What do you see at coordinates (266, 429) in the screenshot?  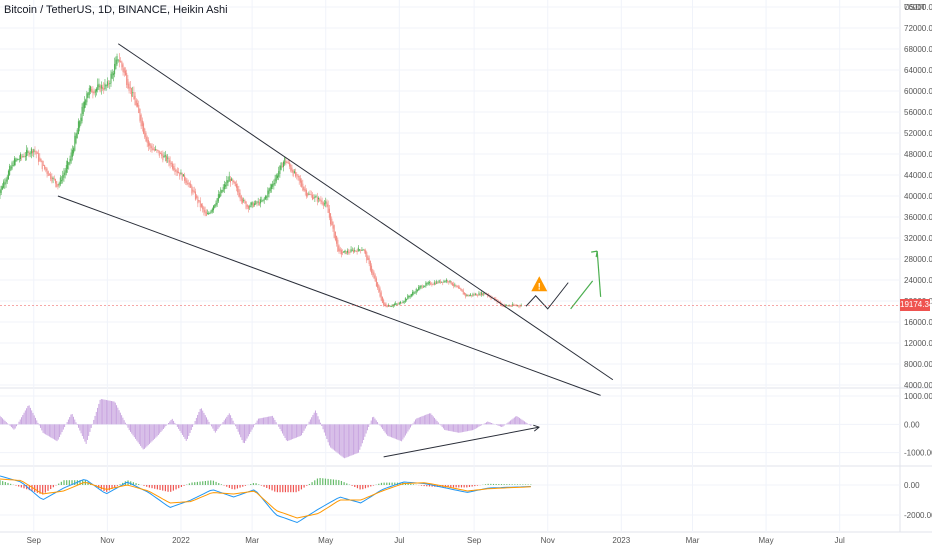 I see `oscillator-histogram` at bounding box center [266, 429].